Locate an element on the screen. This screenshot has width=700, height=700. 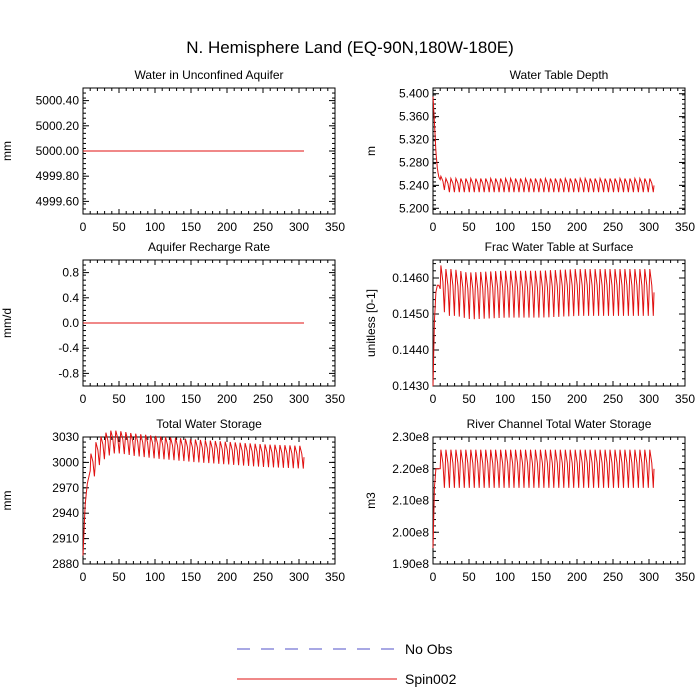
y-tick-label: 5.240 is located at coordinates (414, 185).